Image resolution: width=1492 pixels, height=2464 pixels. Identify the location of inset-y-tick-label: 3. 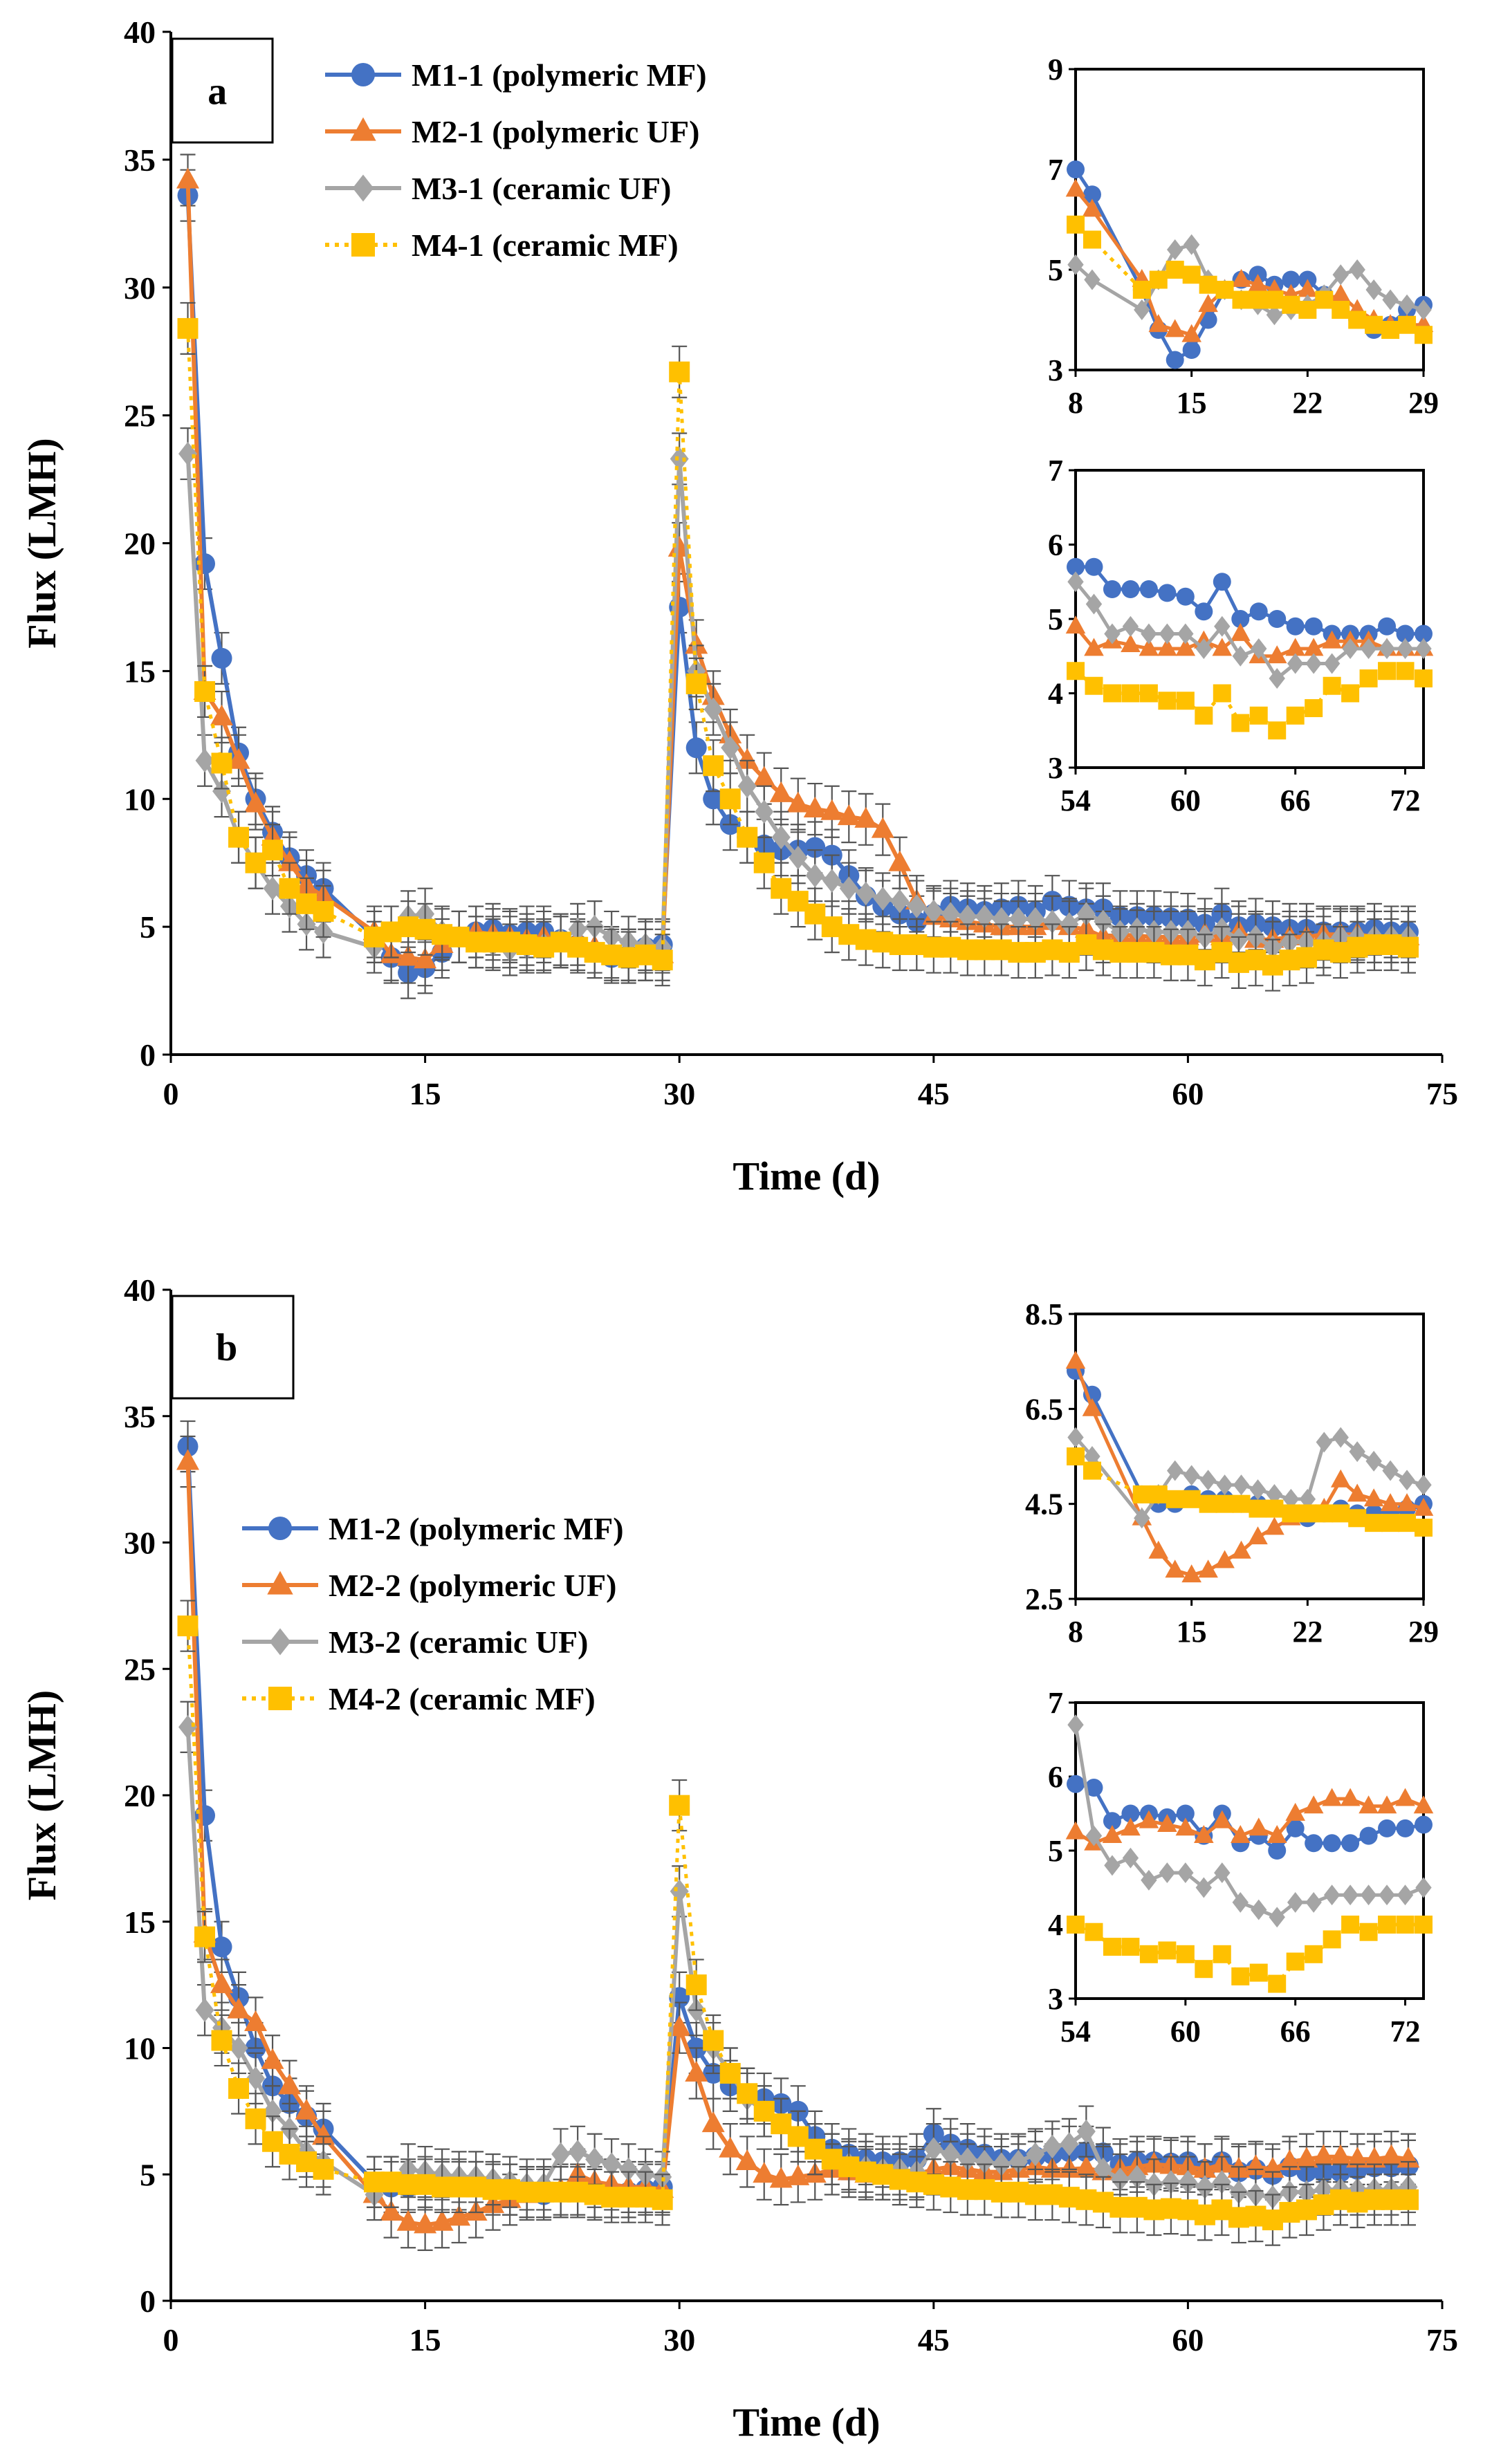
(1055, 370).